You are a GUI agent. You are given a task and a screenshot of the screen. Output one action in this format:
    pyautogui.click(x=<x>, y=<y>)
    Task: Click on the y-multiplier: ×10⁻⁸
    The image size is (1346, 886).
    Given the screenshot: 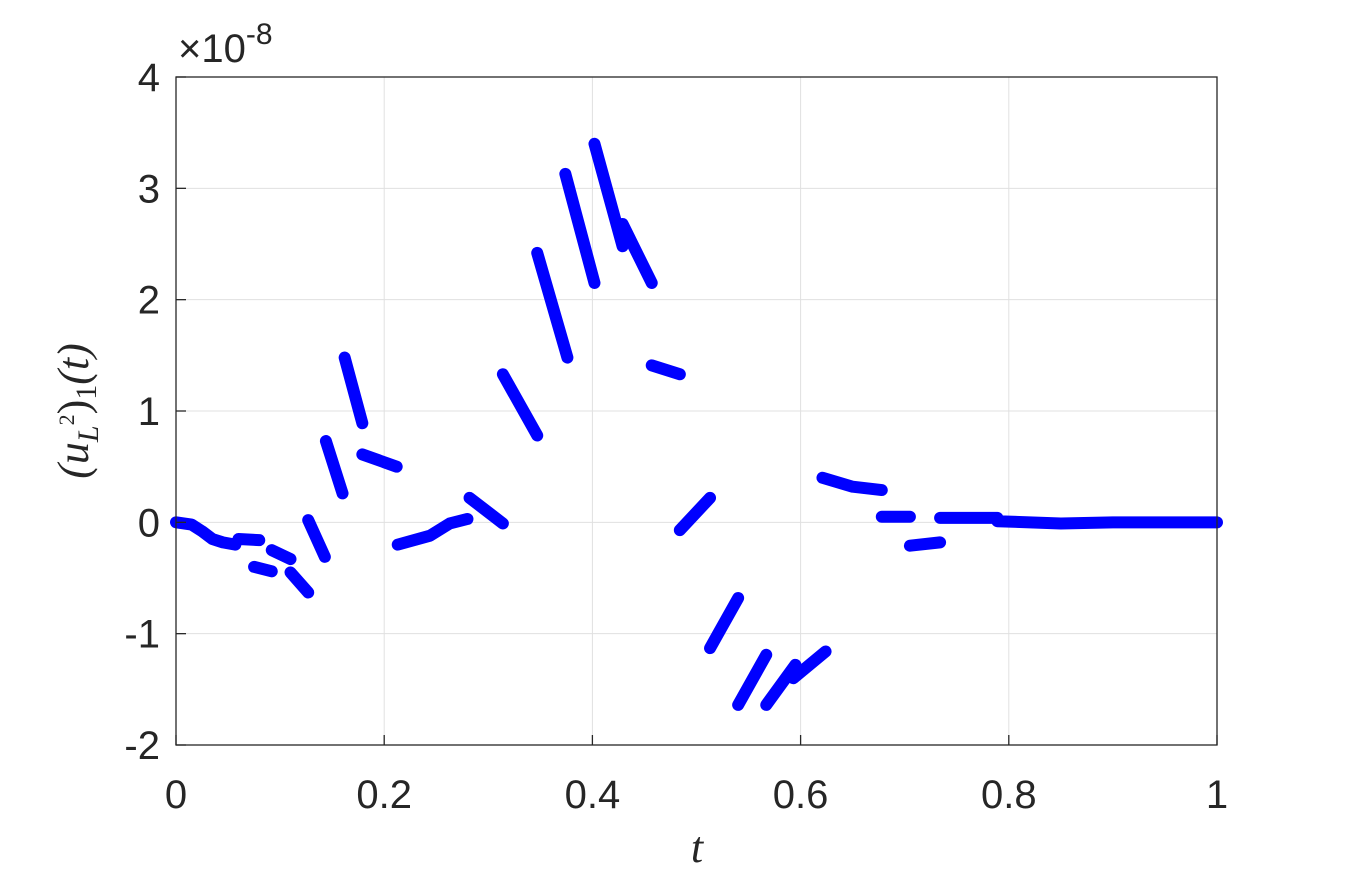 What is the action you would take?
    pyautogui.click(x=225, y=44)
    